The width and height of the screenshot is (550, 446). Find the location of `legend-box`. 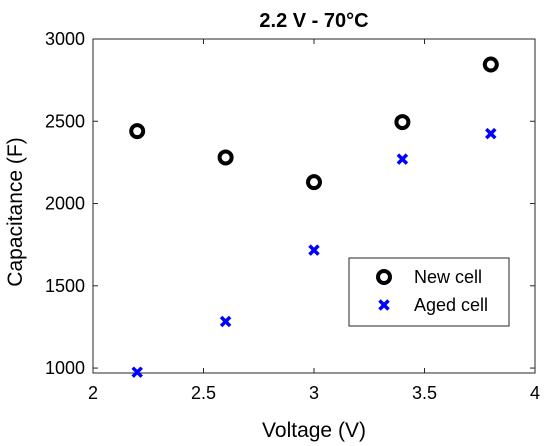

legend-box is located at coordinates (429, 292).